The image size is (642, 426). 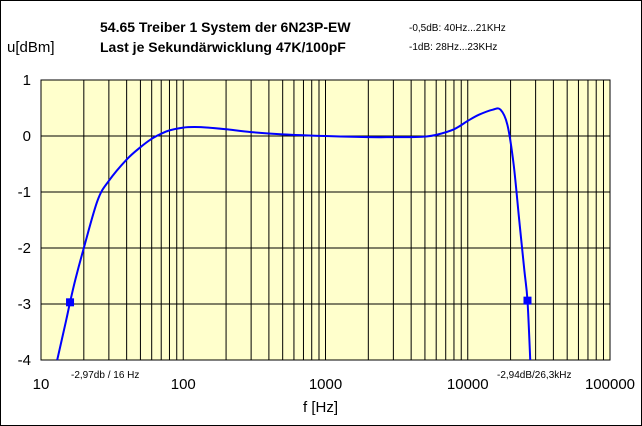 What do you see at coordinates (24, 304) in the screenshot?
I see `y-tick-label: -3` at bounding box center [24, 304].